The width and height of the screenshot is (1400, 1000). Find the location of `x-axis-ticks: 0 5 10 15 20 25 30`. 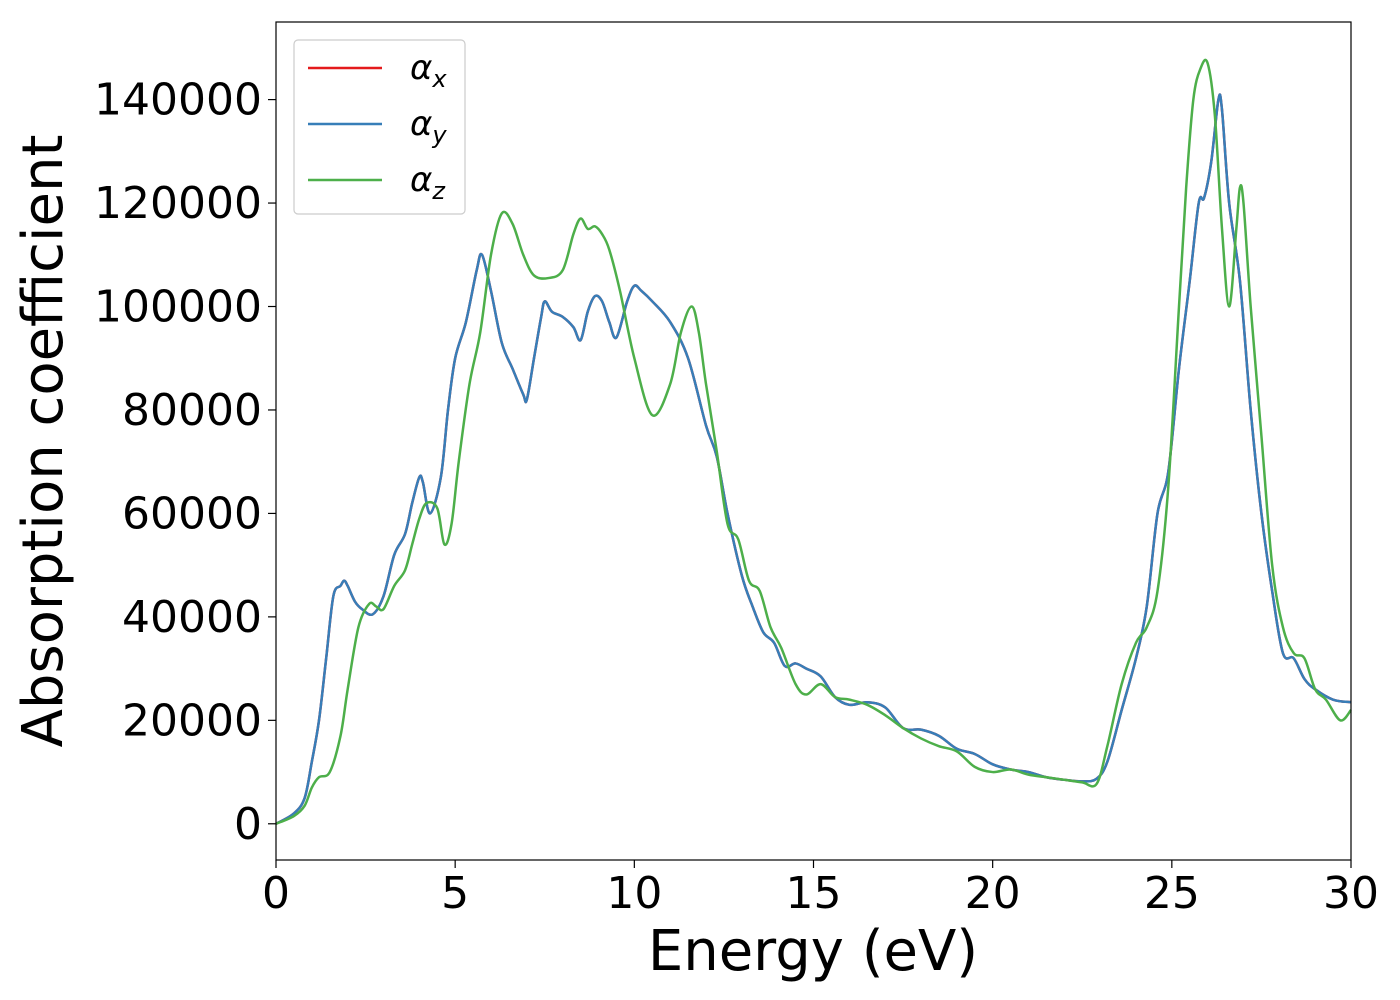

x-axis-ticks: 0 5 10 15 20 25 30 is located at coordinates (820, 889).